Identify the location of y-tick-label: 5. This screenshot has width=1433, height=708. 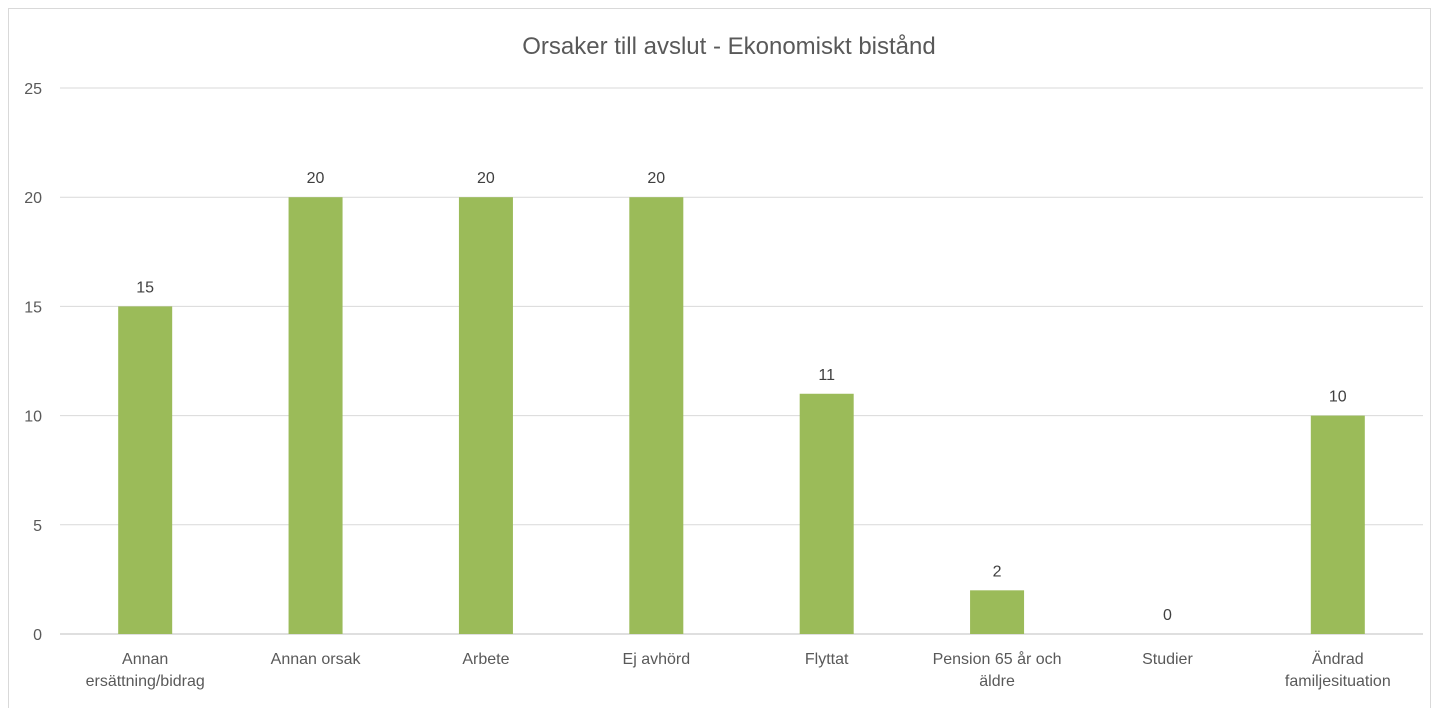
(37, 526).